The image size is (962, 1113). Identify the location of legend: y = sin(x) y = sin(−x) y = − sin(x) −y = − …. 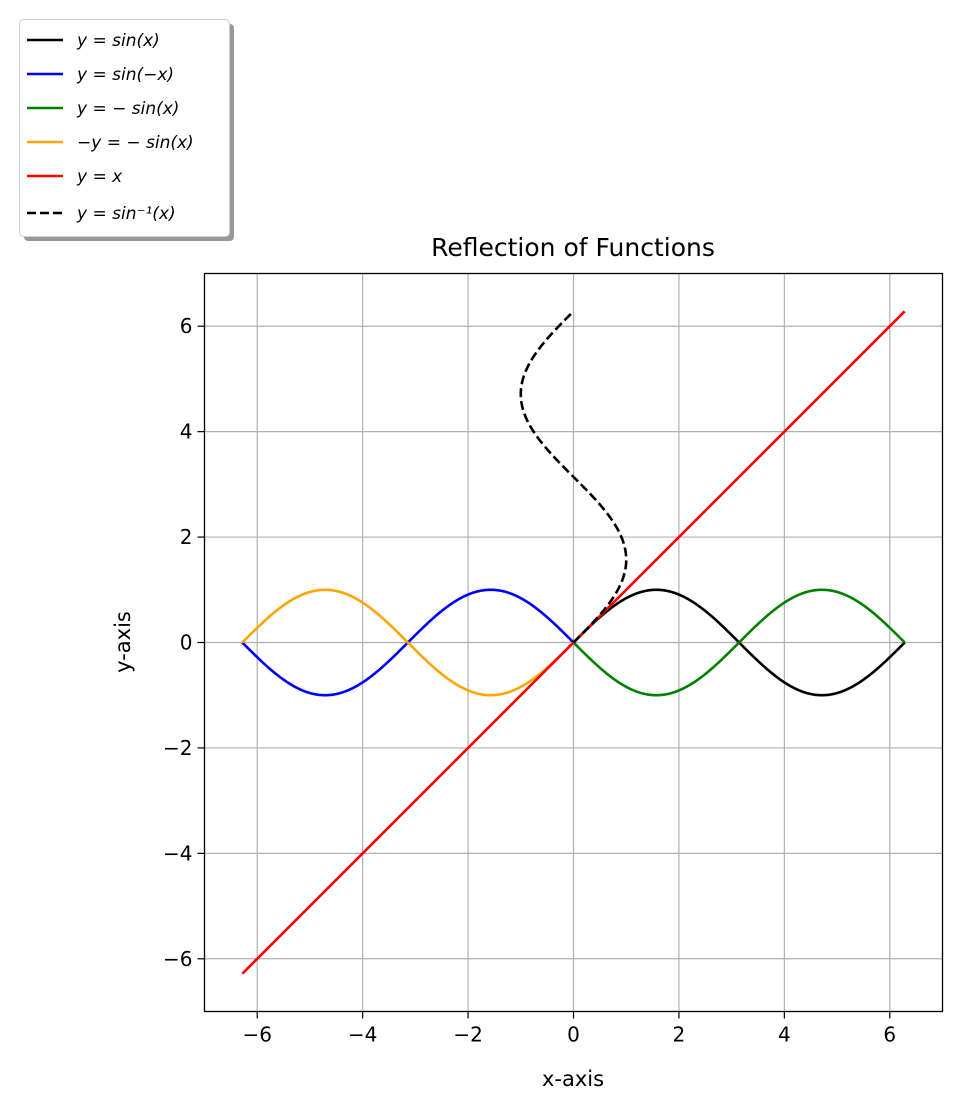
(126, 130).